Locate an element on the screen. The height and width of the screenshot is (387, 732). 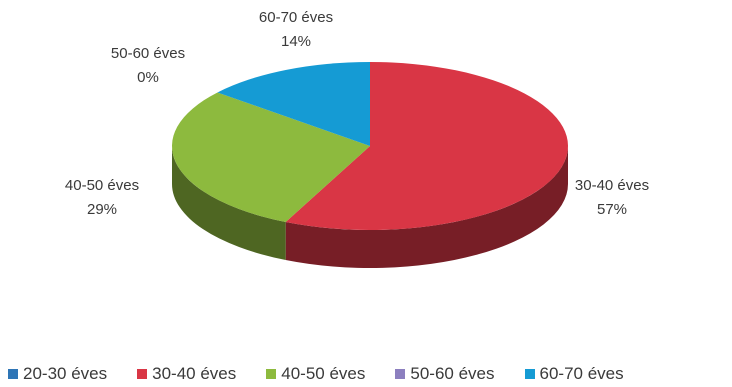
legend-label: 40-50 éves is located at coordinates (323, 373).